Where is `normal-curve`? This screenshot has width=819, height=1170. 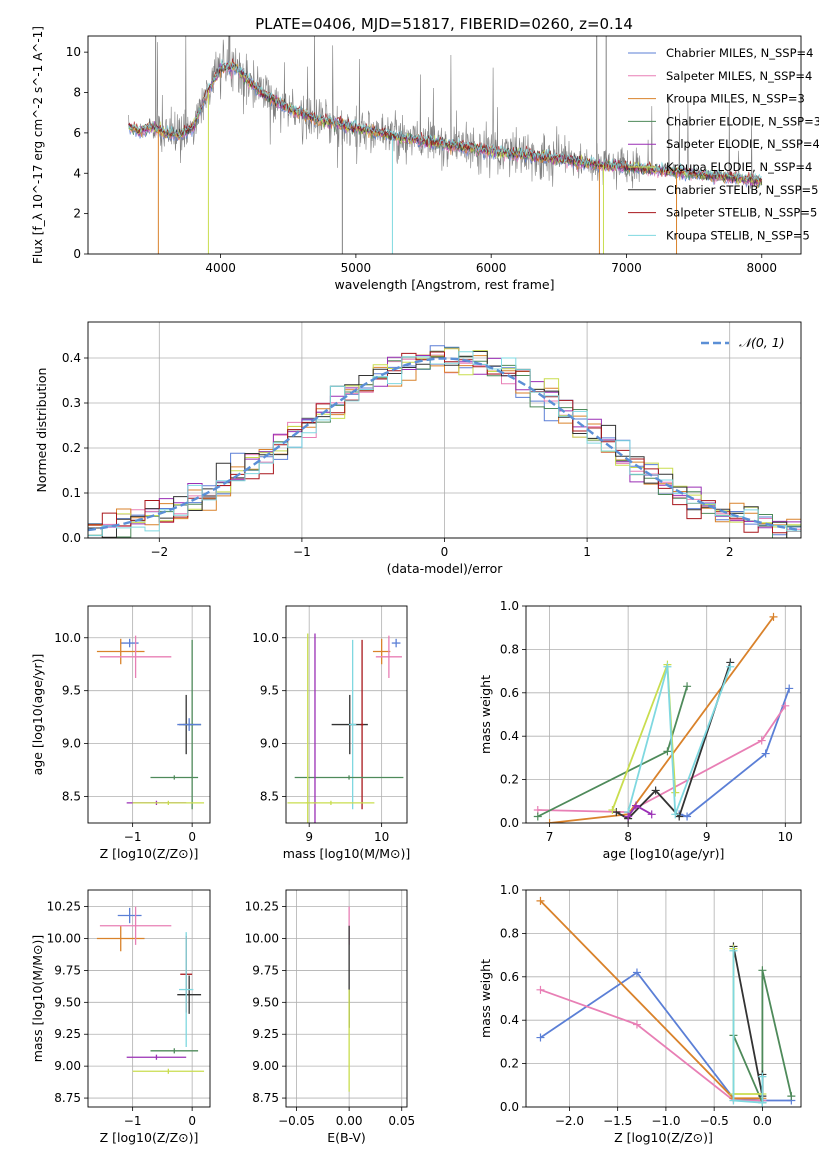 normal-curve is located at coordinates (443, 444).